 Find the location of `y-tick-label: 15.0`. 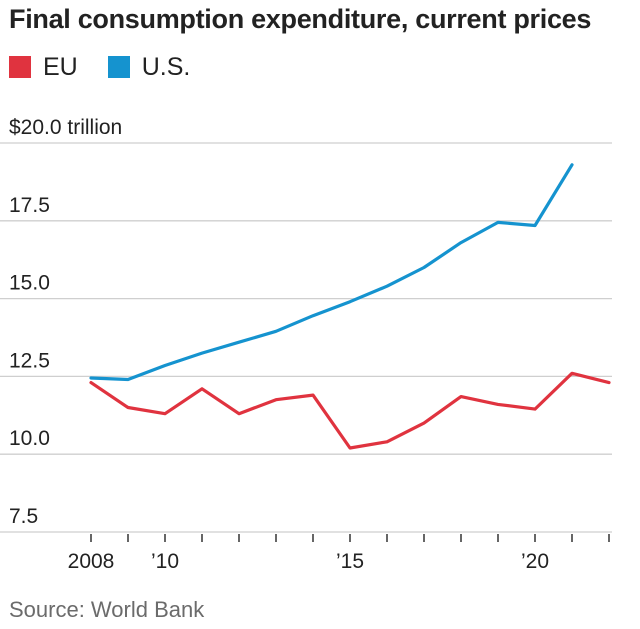

y-tick-label: 15.0 is located at coordinates (29, 283).